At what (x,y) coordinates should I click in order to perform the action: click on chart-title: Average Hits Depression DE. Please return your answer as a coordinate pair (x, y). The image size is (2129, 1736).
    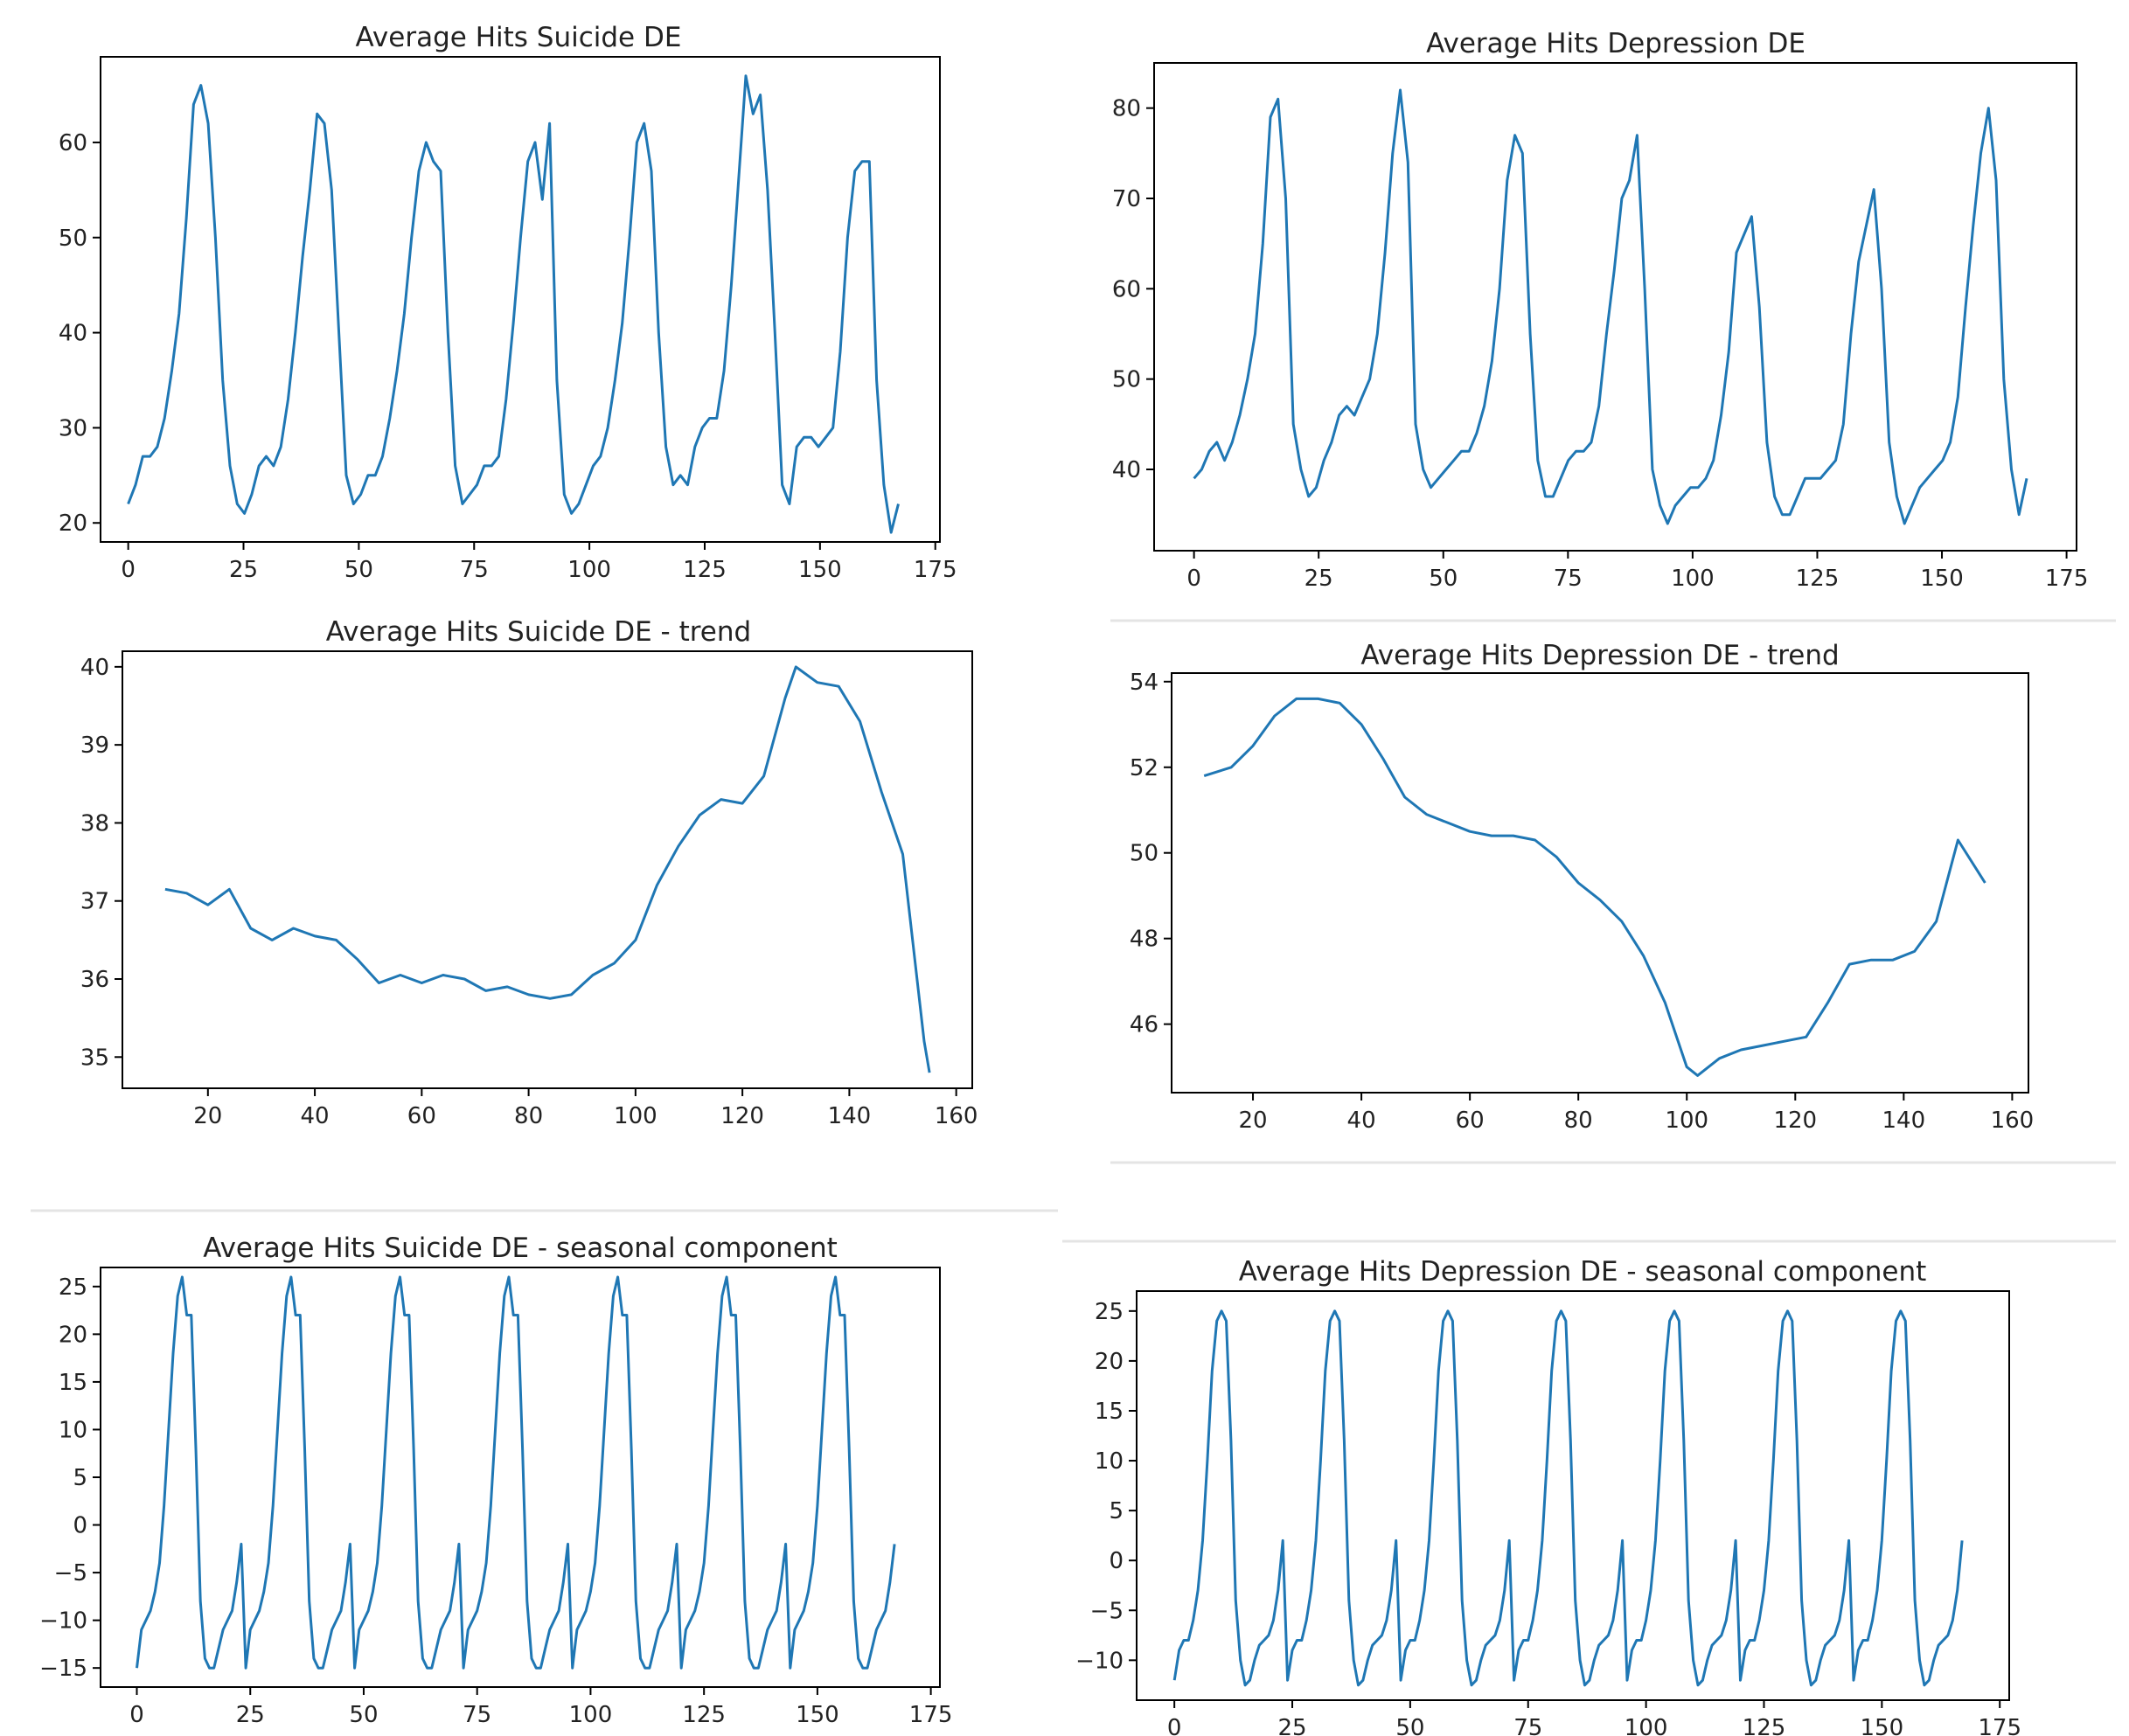
    Looking at the image, I should click on (1616, 43).